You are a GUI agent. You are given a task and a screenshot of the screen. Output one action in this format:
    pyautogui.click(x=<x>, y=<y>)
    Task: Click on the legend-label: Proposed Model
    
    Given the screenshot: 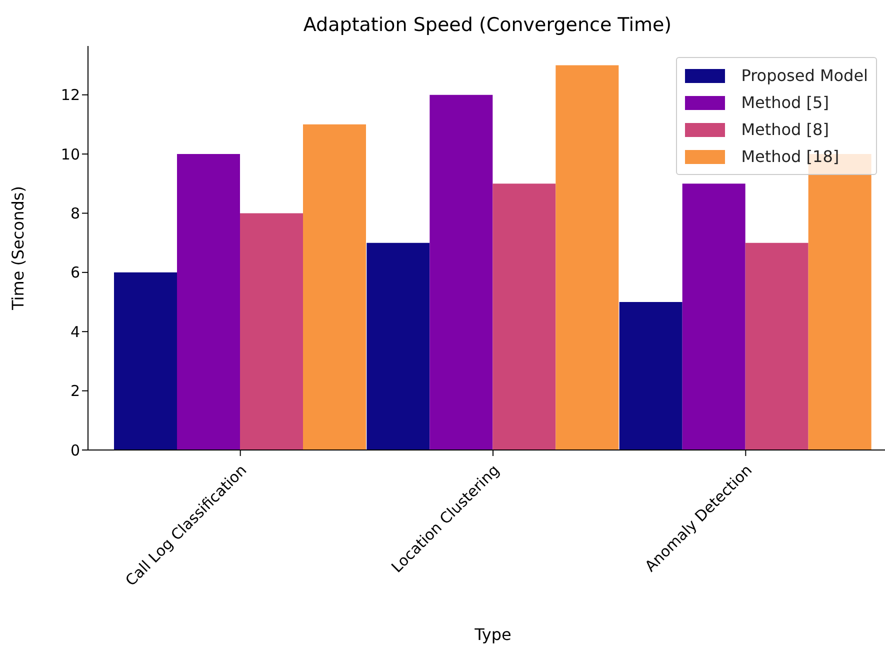 What is the action you would take?
    pyautogui.click(x=804, y=75)
    